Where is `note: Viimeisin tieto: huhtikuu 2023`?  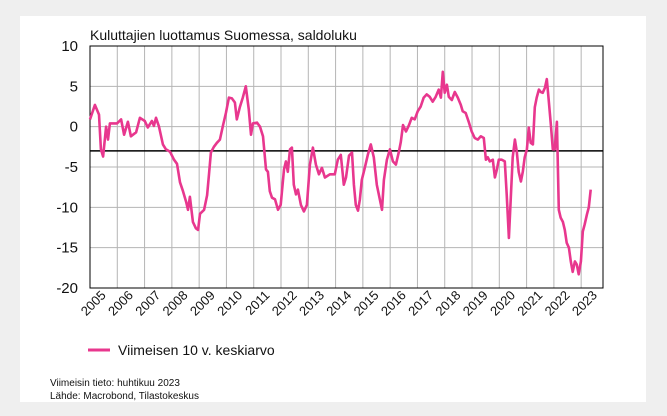
note: Viimeisin tieto: huhtikuu 2023 is located at coordinates (115, 383).